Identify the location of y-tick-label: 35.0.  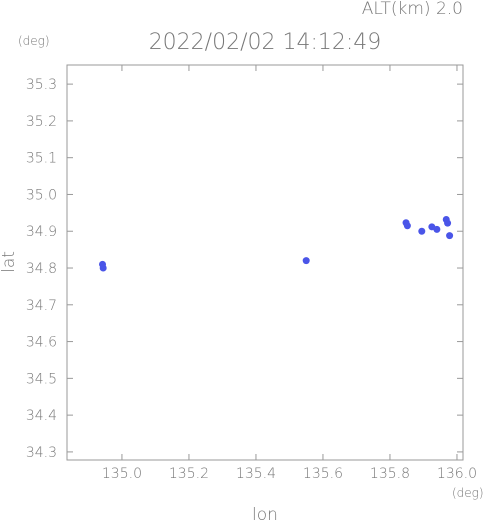
(41, 195).